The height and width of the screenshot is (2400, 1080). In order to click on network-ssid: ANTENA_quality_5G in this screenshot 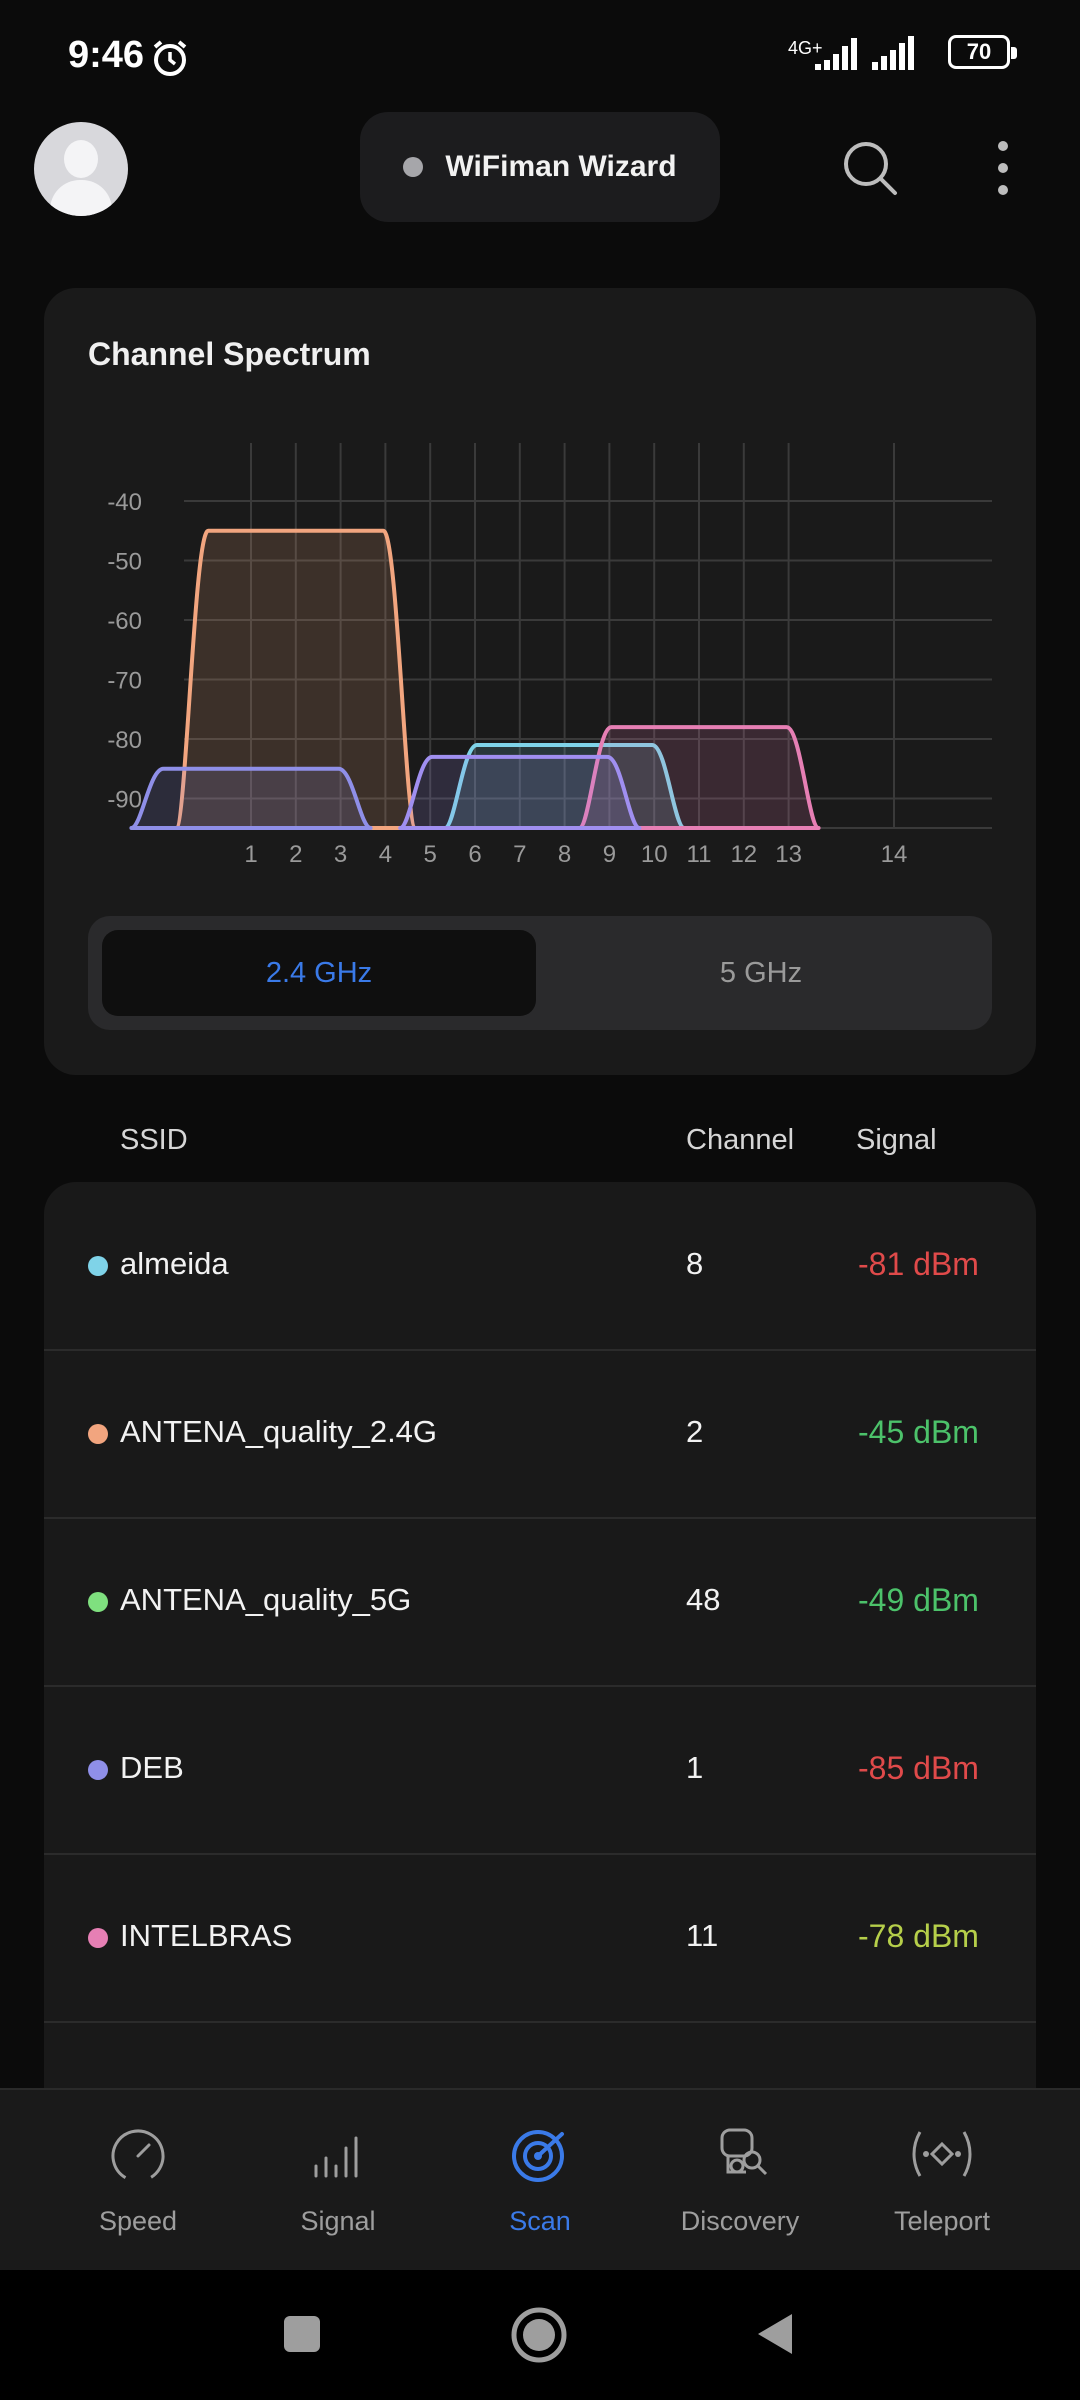, I will do `click(266, 1599)`.